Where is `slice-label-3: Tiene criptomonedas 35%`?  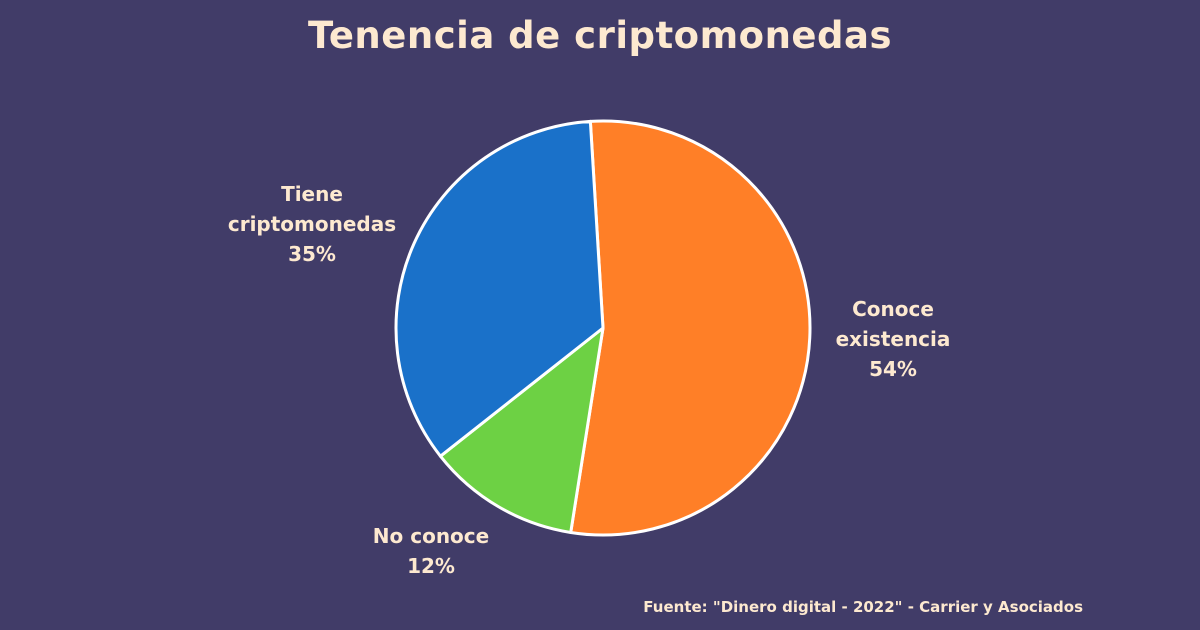 slice-label-3: Tiene criptomonedas 35% is located at coordinates (312, 224).